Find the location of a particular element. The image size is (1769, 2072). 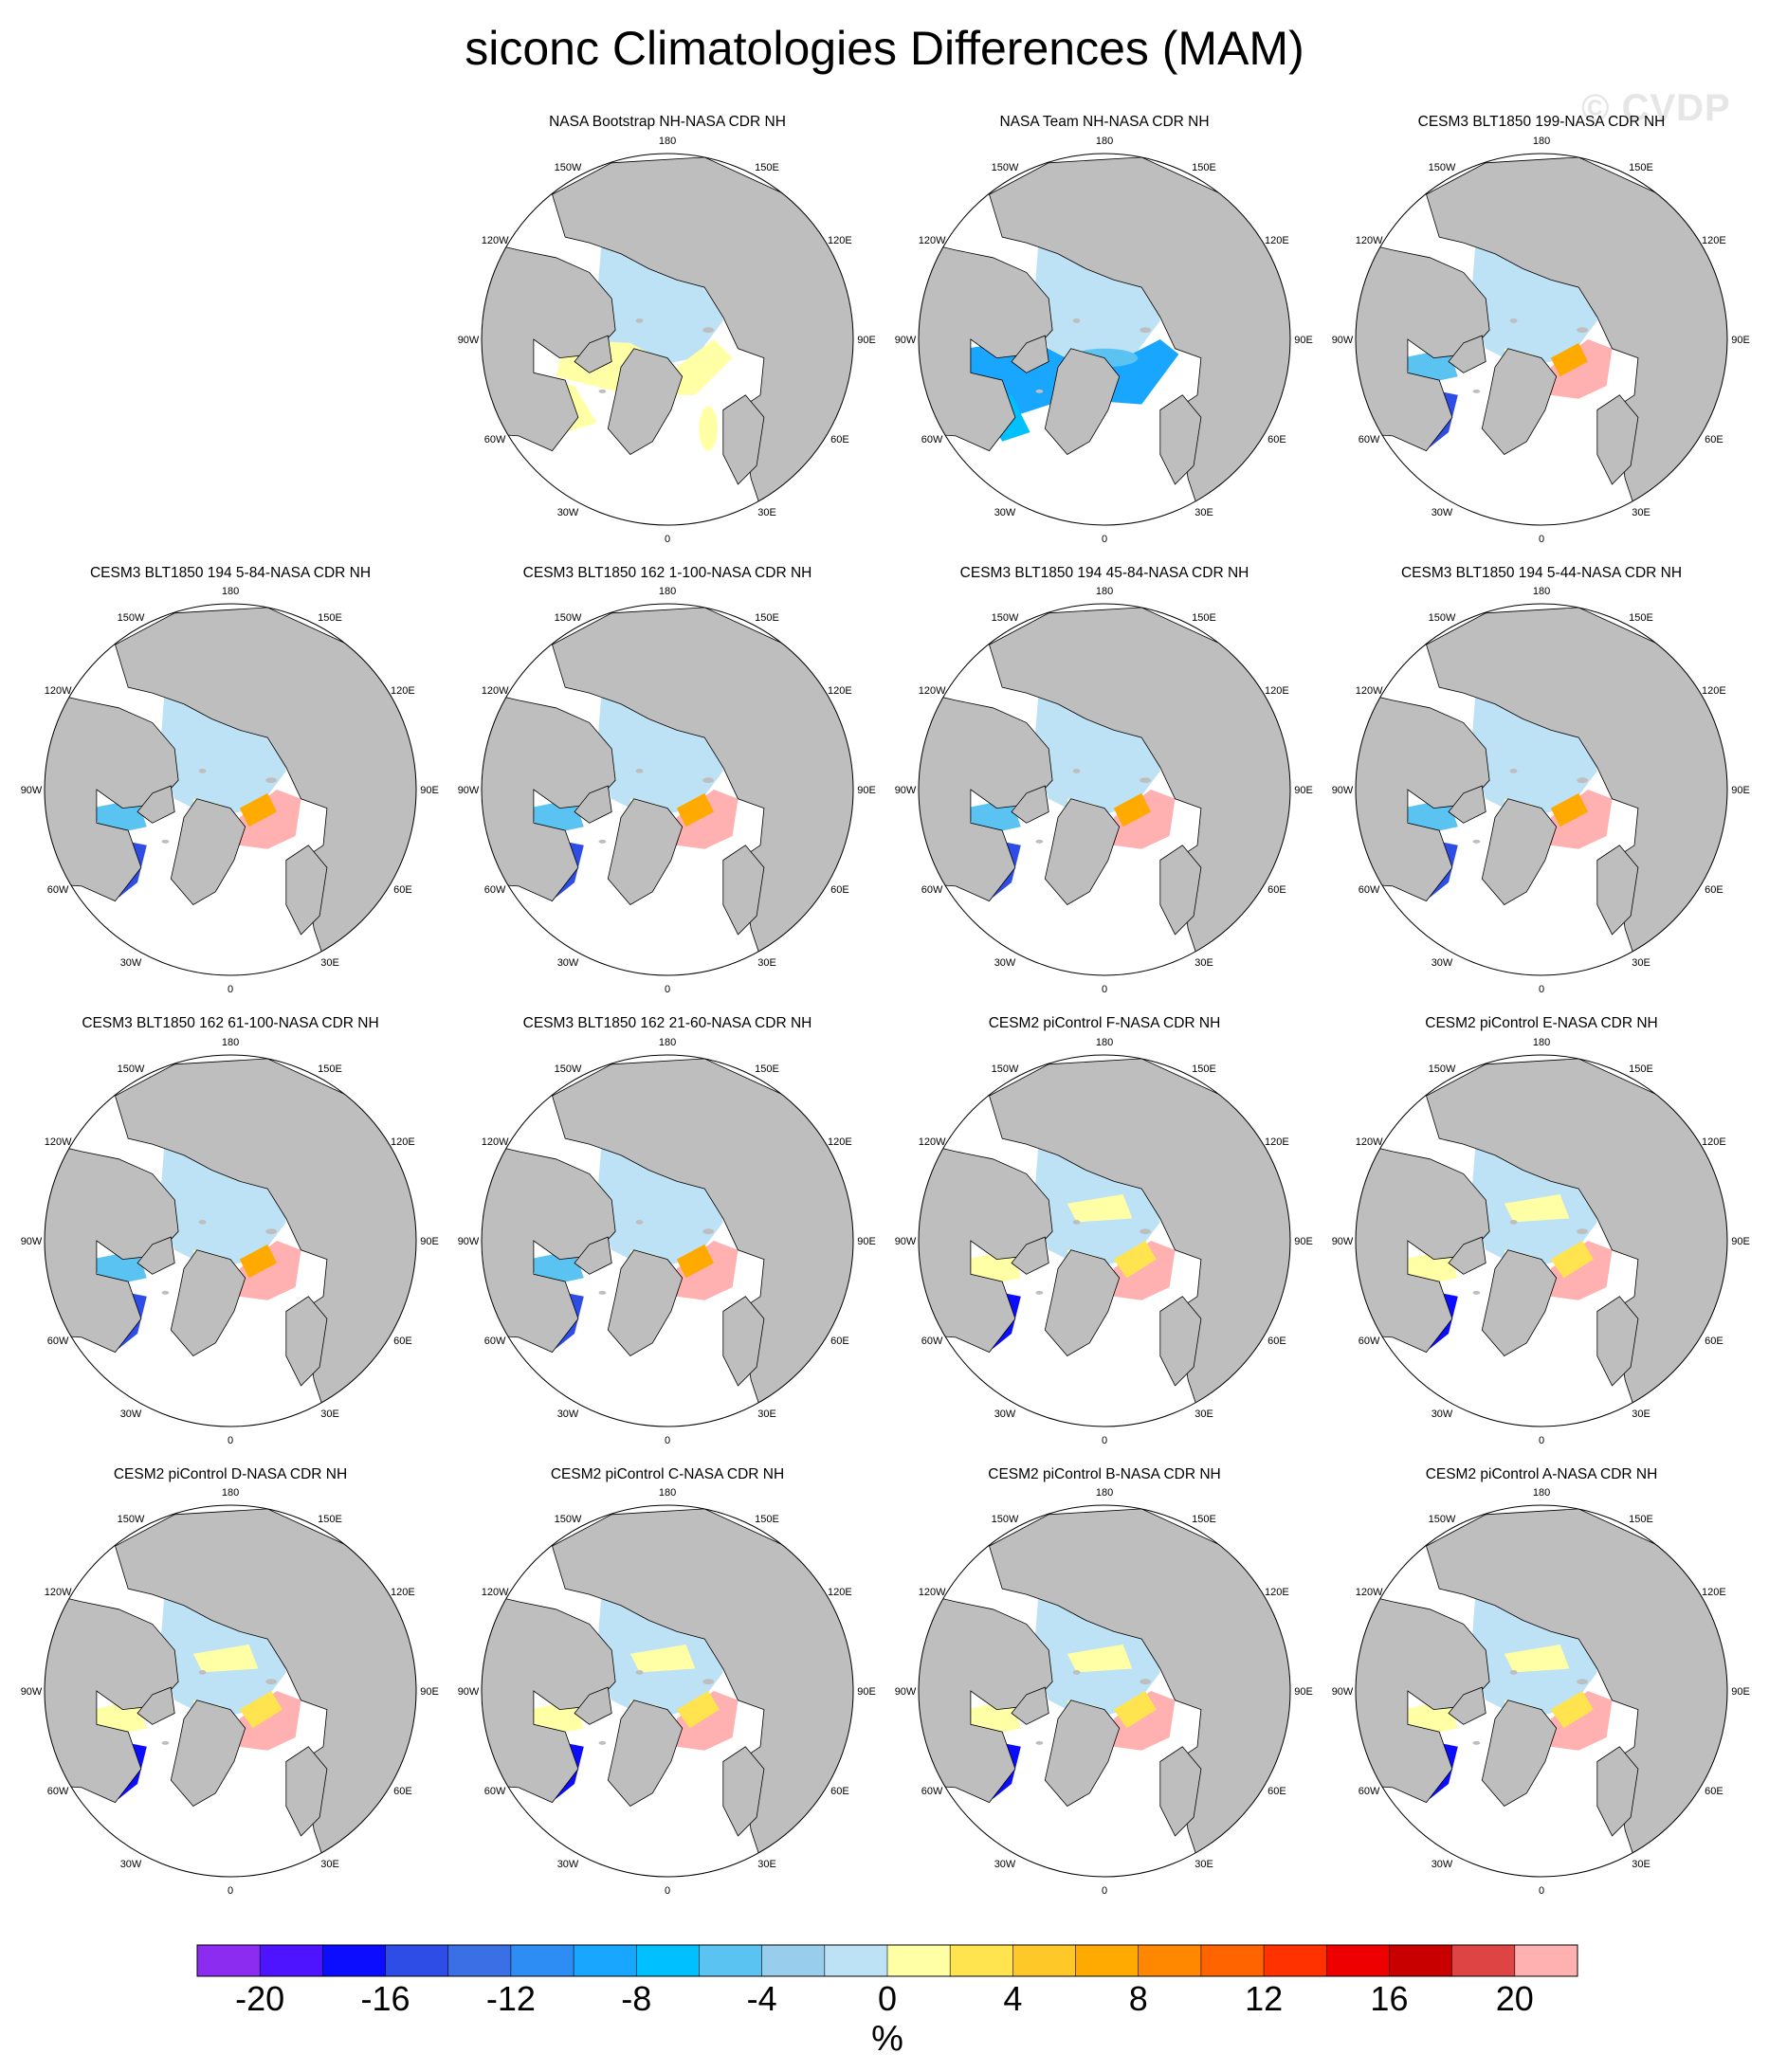

land-baffin is located at coordinates (593, 804).